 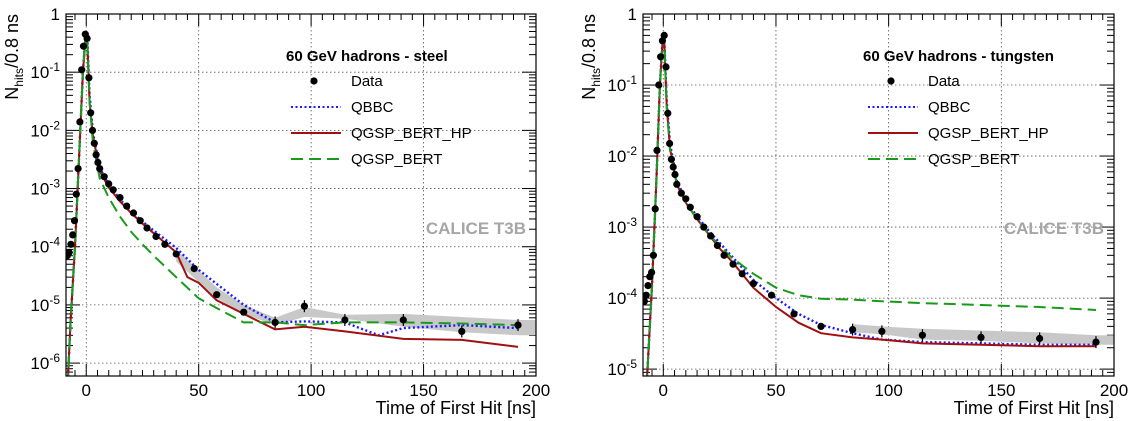 I want to click on y-tick-exponent: -5, so click(x=54, y=300).